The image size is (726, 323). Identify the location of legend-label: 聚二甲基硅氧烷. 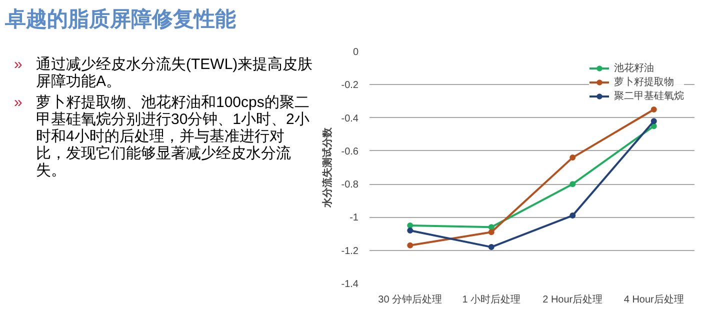
(649, 96).